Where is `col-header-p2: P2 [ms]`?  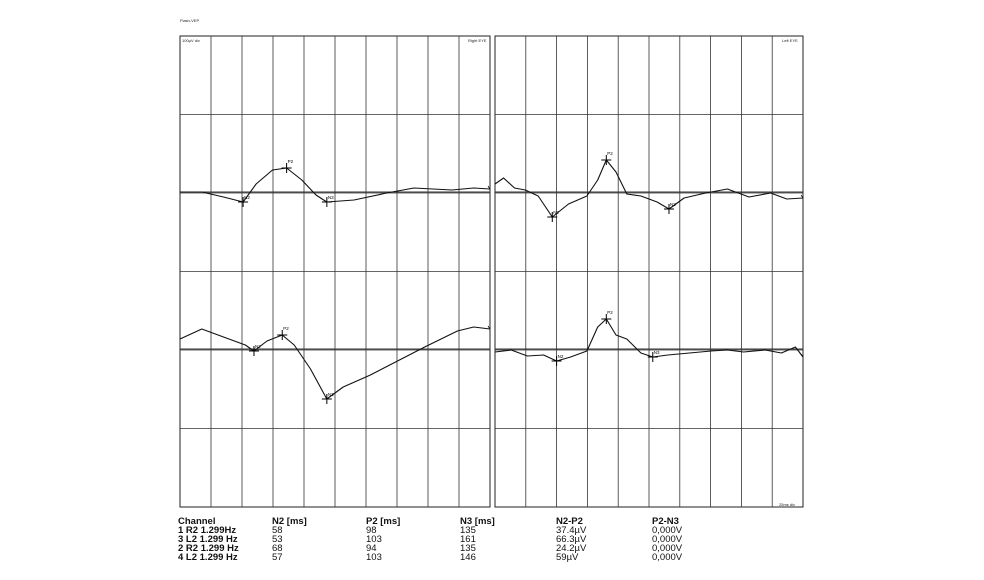 col-header-p2: P2 [ms] is located at coordinates (383, 521).